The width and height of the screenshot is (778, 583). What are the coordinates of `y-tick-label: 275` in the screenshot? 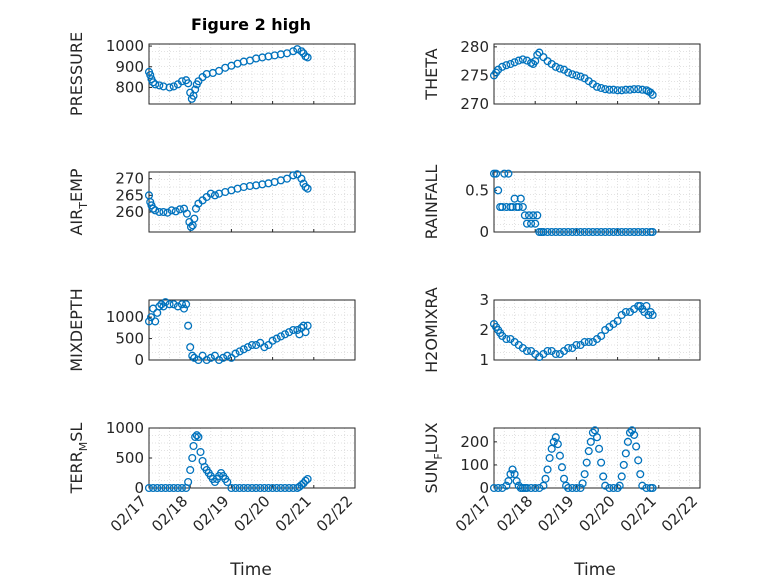 It's located at (474, 75).